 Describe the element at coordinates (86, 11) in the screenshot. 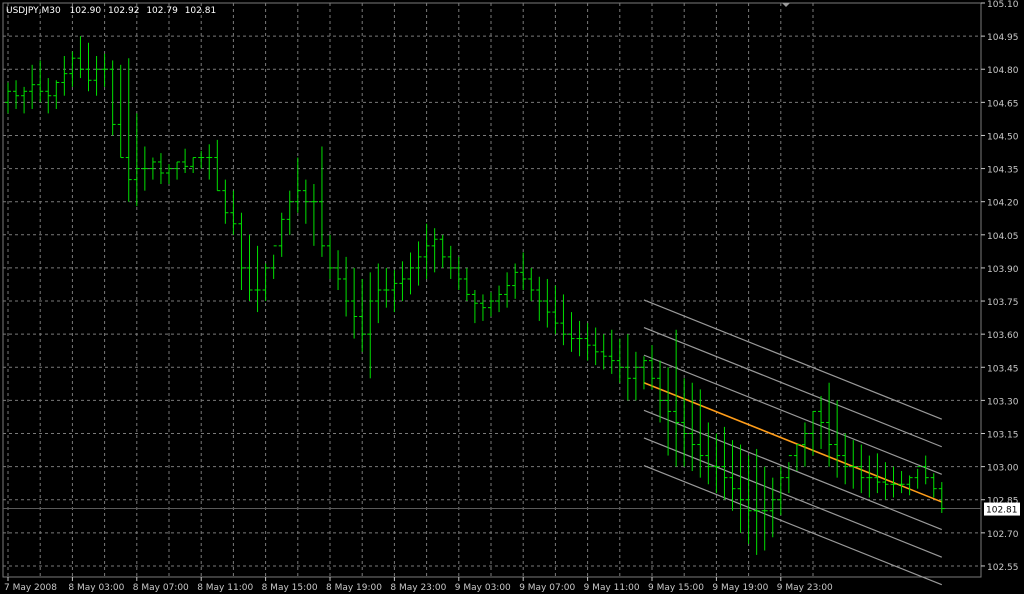

I see `open-text: 102.90` at that location.